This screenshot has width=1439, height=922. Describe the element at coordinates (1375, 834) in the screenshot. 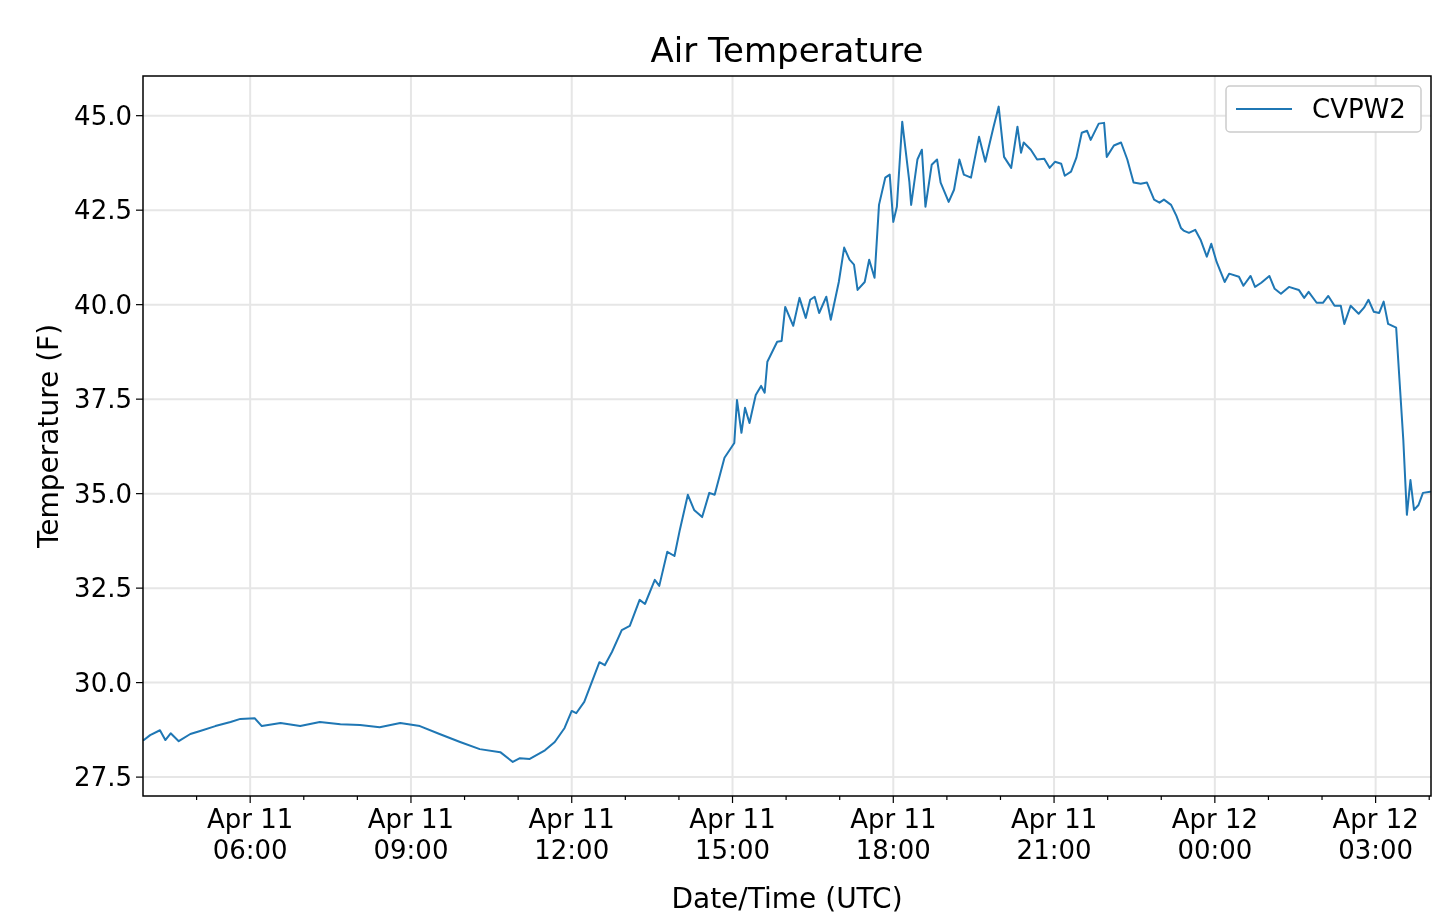

I see `x-tick-label: Apr 12 03:00` at that location.